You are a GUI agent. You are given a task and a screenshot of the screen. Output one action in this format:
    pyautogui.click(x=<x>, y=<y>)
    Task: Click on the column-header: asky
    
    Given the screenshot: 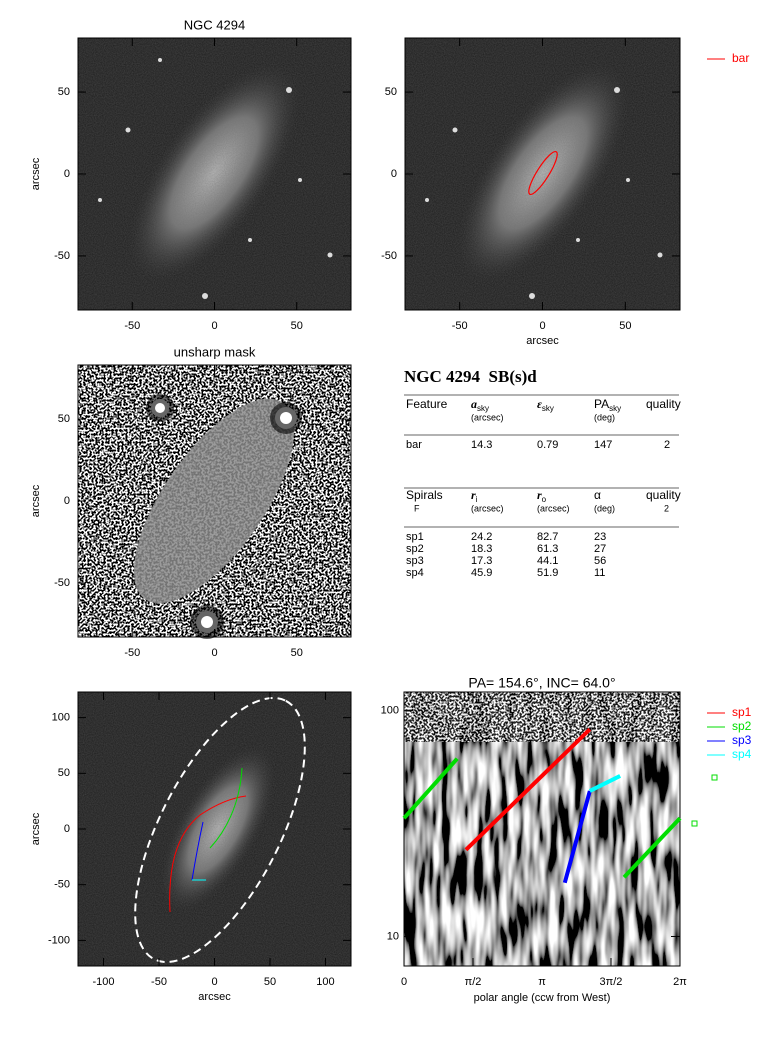 What is the action you would take?
    pyautogui.click(x=480, y=405)
    